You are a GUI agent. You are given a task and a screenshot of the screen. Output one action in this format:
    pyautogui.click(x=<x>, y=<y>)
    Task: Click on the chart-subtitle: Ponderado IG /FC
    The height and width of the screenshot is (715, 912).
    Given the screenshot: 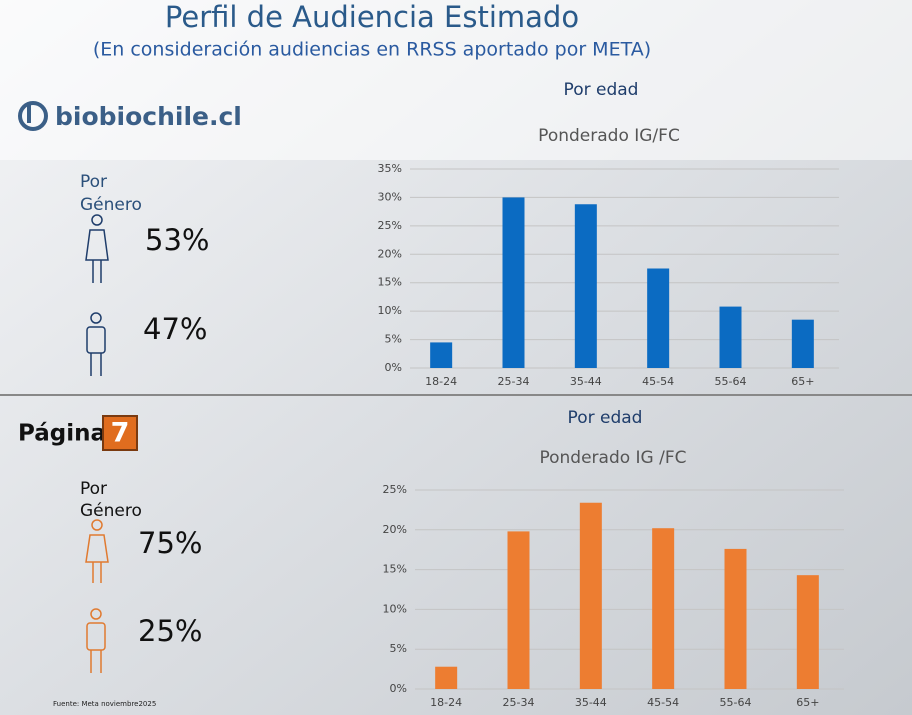 What is the action you would take?
    pyautogui.click(x=612, y=458)
    